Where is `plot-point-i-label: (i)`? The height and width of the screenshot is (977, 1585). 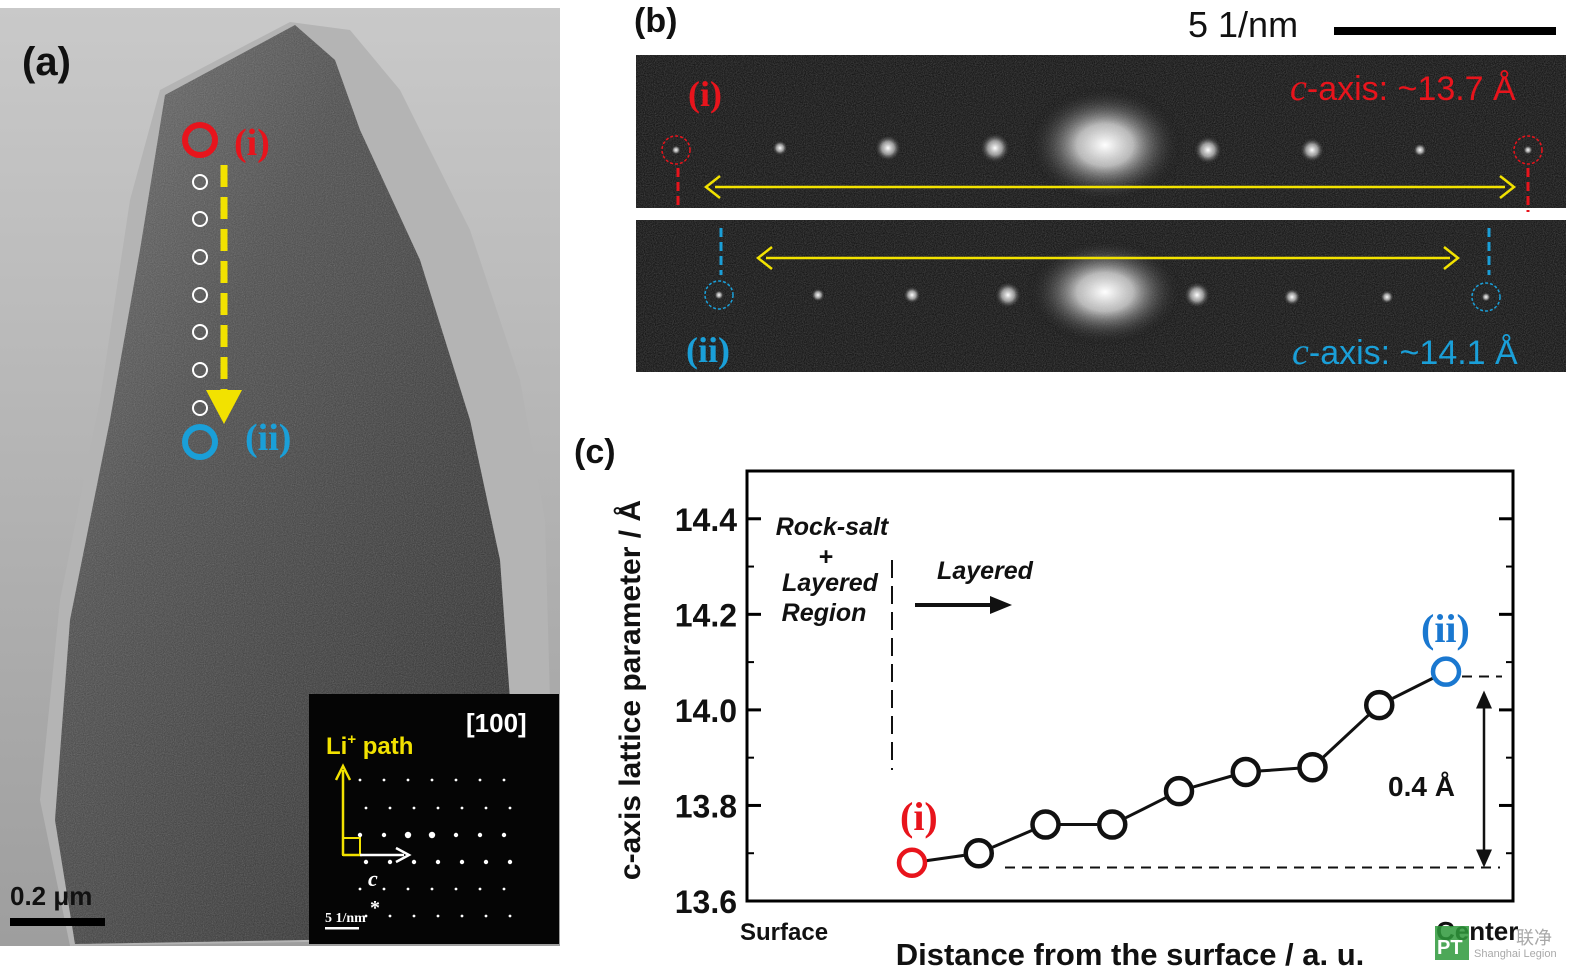 plot-point-i-label: (i) is located at coordinates (919, 816).